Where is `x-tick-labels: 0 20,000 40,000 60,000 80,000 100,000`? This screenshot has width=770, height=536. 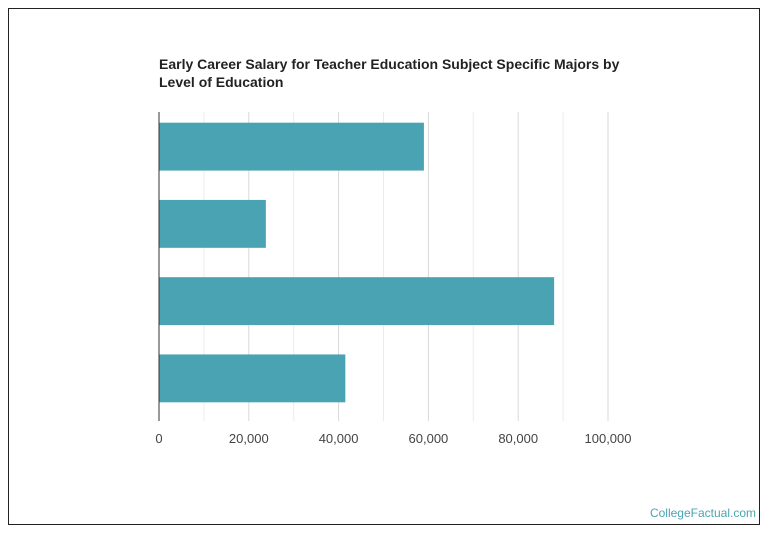 x-tick-labels: 0 20,000 40,000 60,000 80,000 100,000 is located at coordinates (393, 438).